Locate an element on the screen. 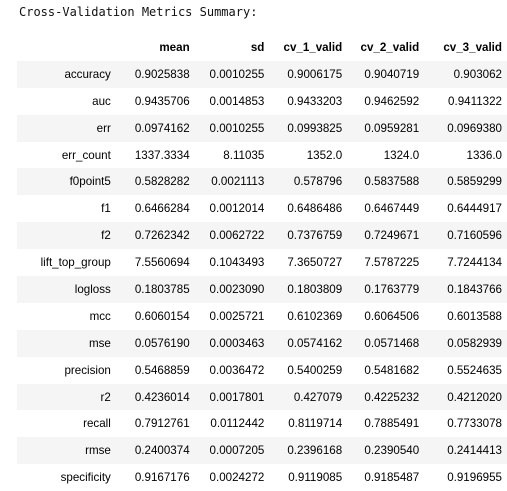 The image size is (507, 491). cv-3-valid-cell: 0.6444917 is located at coordinates (474, 209).